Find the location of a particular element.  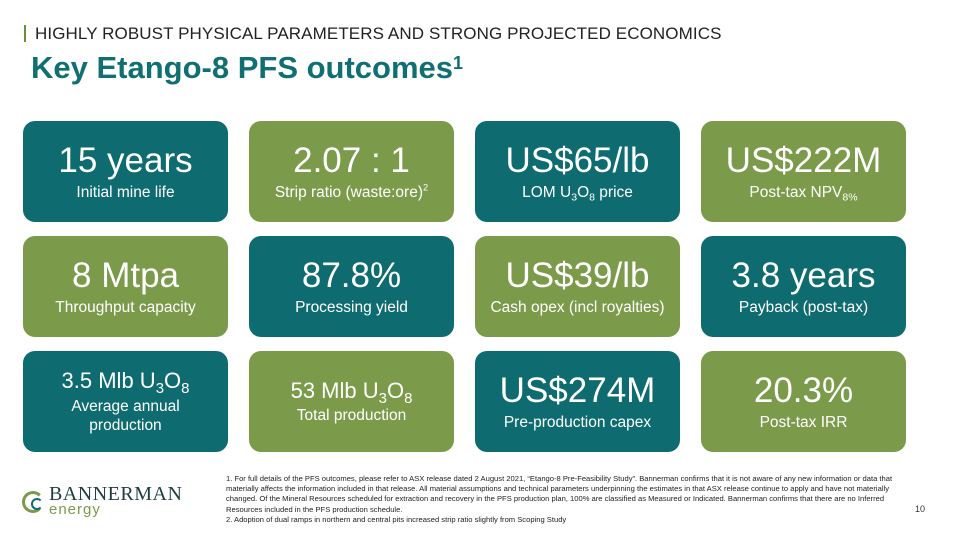

logo-mark-icon is located at coordinates (33, 502).